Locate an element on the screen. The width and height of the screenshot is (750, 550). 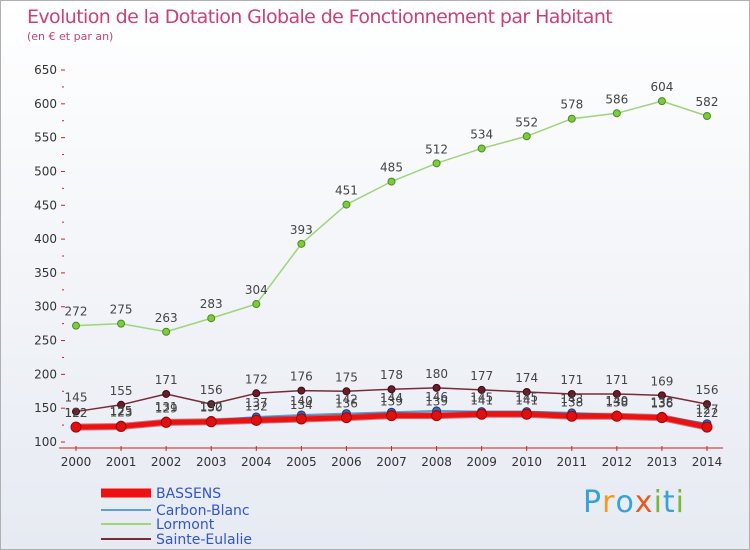
data-label: 272 is located at coordinates (76, 312).